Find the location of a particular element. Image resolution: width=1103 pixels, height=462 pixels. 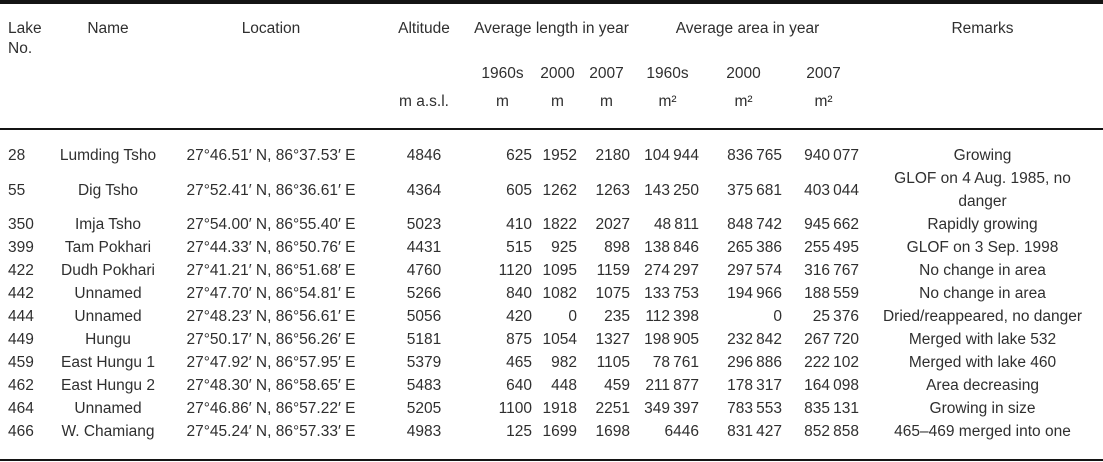

cell-length-2000: 0 is located at coordinates (572, 316).